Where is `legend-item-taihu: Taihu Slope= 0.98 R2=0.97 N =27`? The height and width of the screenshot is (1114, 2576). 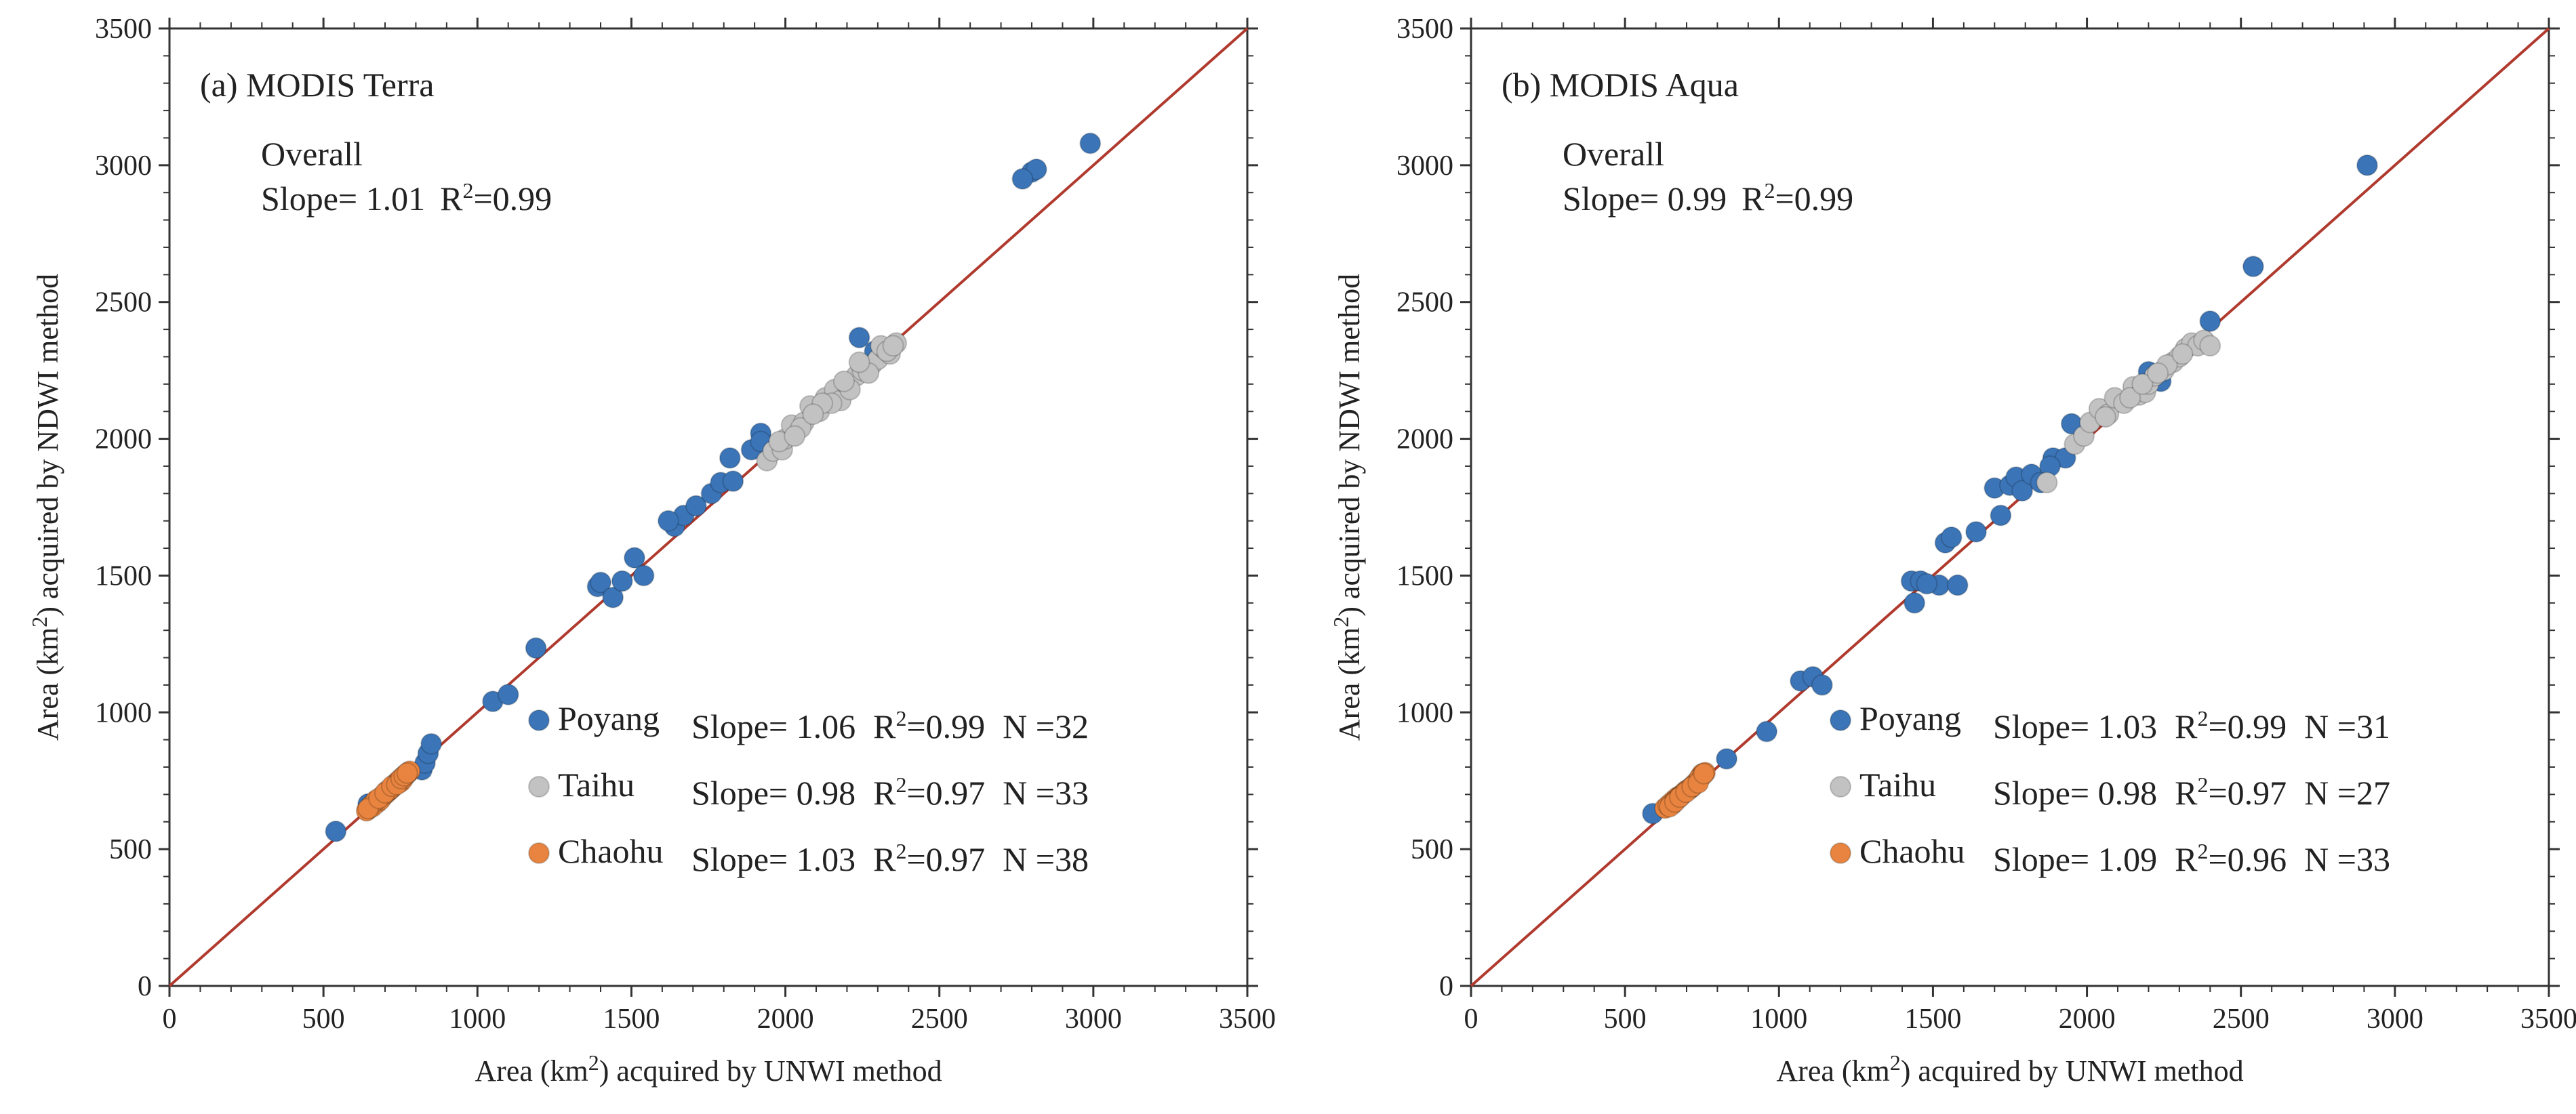 legend-item-taihu: Taihu Slope= 0.98 R2=0.97 N =27 is located at coordinates (2110, 789).